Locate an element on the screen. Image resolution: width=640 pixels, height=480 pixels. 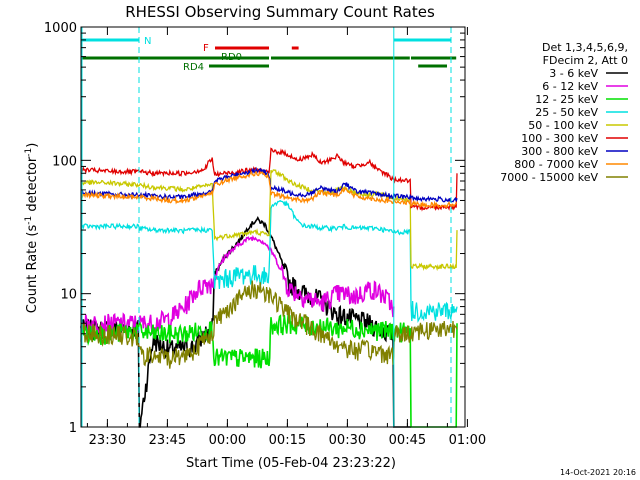
legend-label-8: 800 - 7000 keV is located at coordinates (556, 164).